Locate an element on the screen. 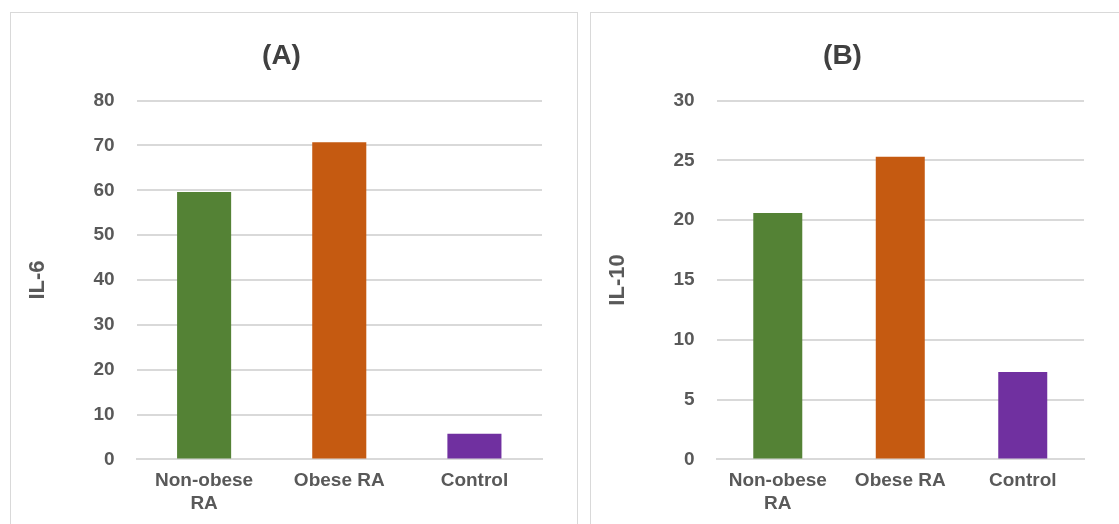 This screenshot has height=524, width=1119. y-tick-label: 5 is located at coordinates (689, 398).